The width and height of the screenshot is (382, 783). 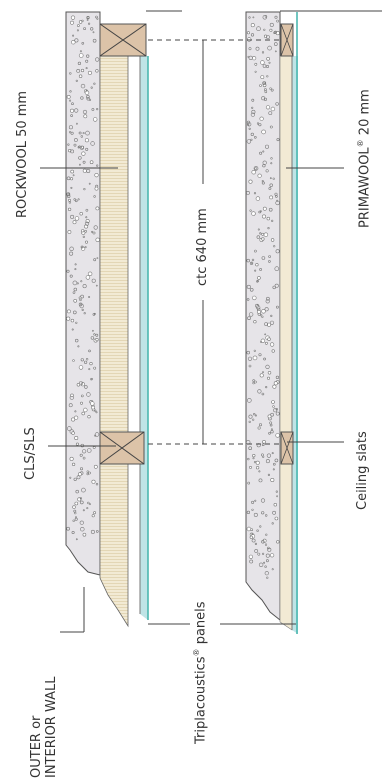 What do you see at coordinates (263, 297) in the screenshot?
I see `right-concrete-aggregate` at bounding box center [263, 297].